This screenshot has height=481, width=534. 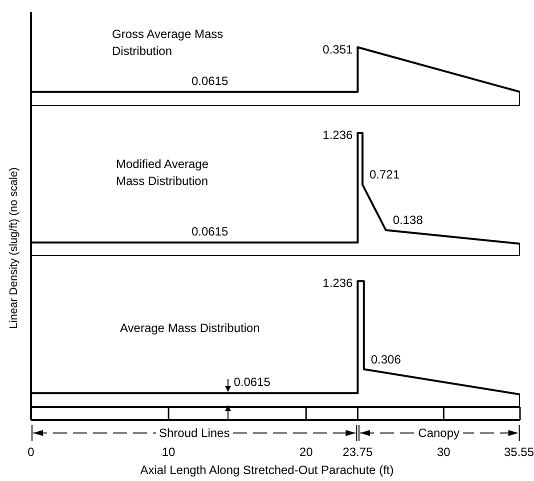 I want to click on x-axis-title: Axial Length Along Stretched-Out Parachute (ft), so click(x=267, y=470).